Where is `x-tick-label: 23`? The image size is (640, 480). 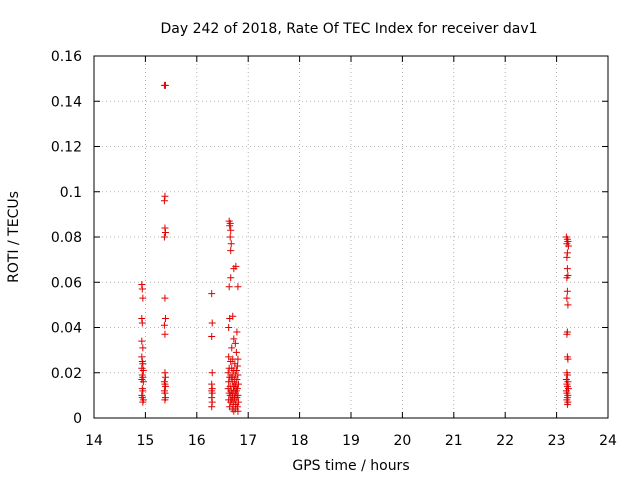 x-tick-label: 23 is located at coordinates (557, 441).